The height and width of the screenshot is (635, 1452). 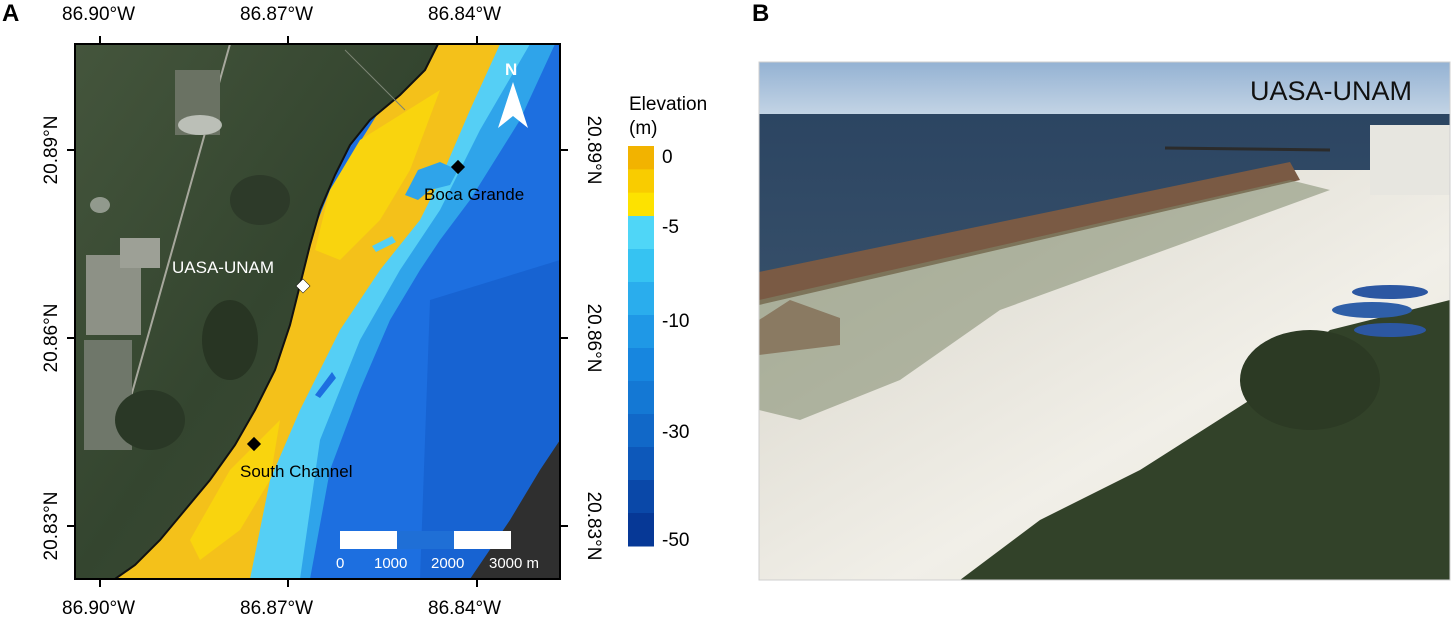 What do you see at coordinates (277, 14) in the screenshot?
I see `lon-tick-top-2: 86.87°W` at bounding box center [277, 14].